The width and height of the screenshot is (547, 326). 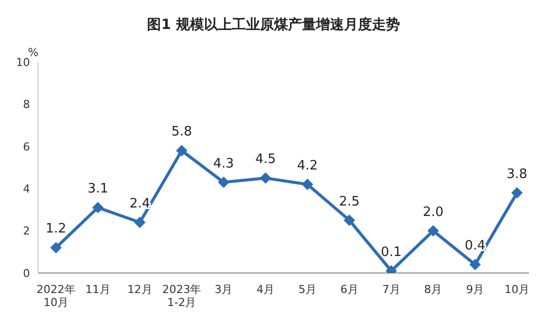 I want to click on data-label: 4.2, so click(x=307, y=166).